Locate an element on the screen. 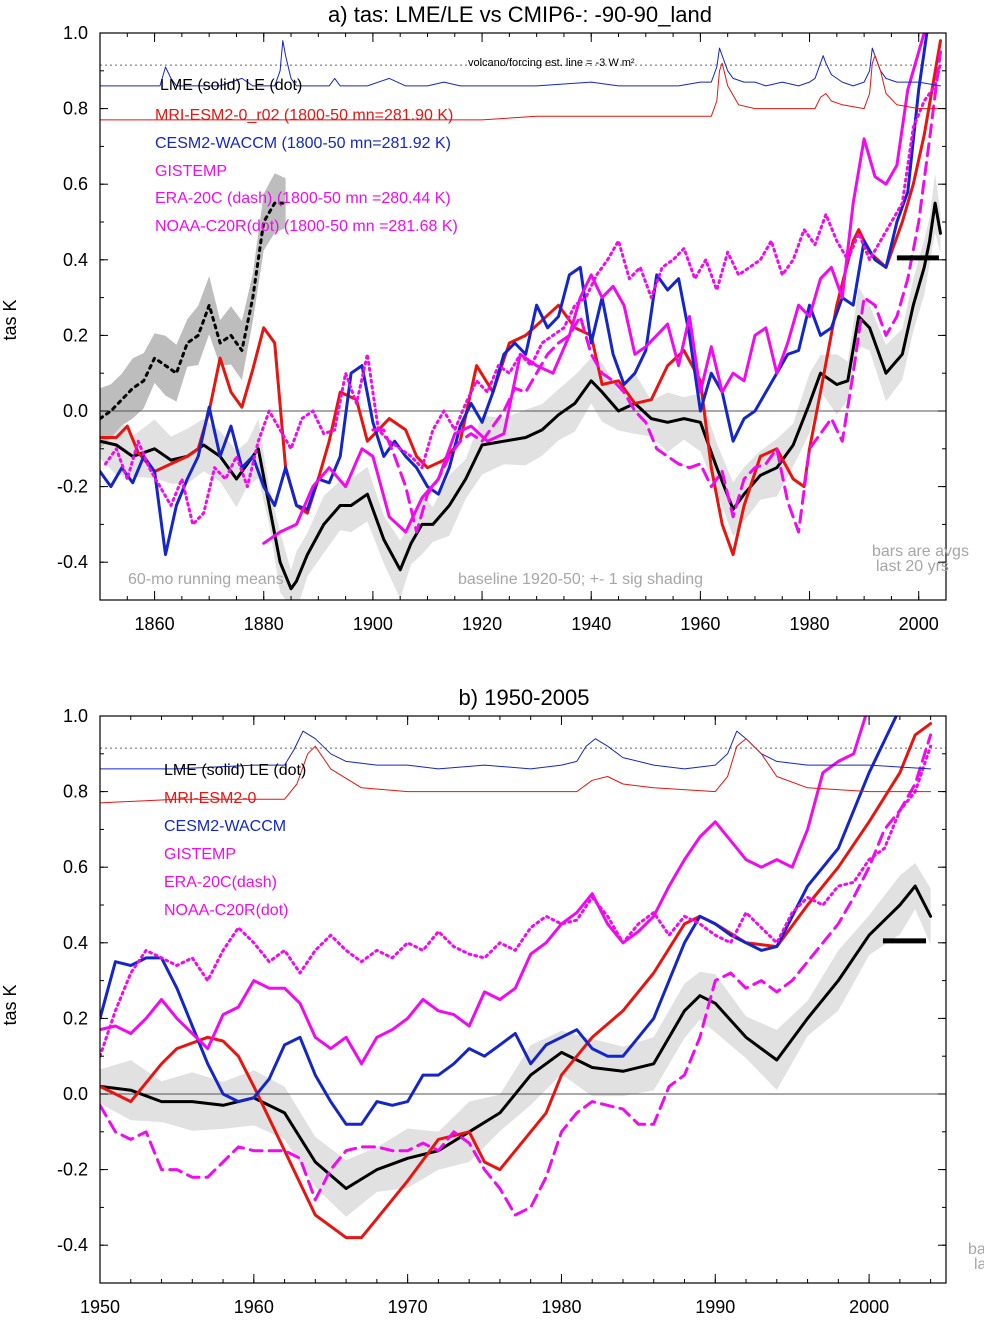  series-line-le is located at coordinates (194, 311).